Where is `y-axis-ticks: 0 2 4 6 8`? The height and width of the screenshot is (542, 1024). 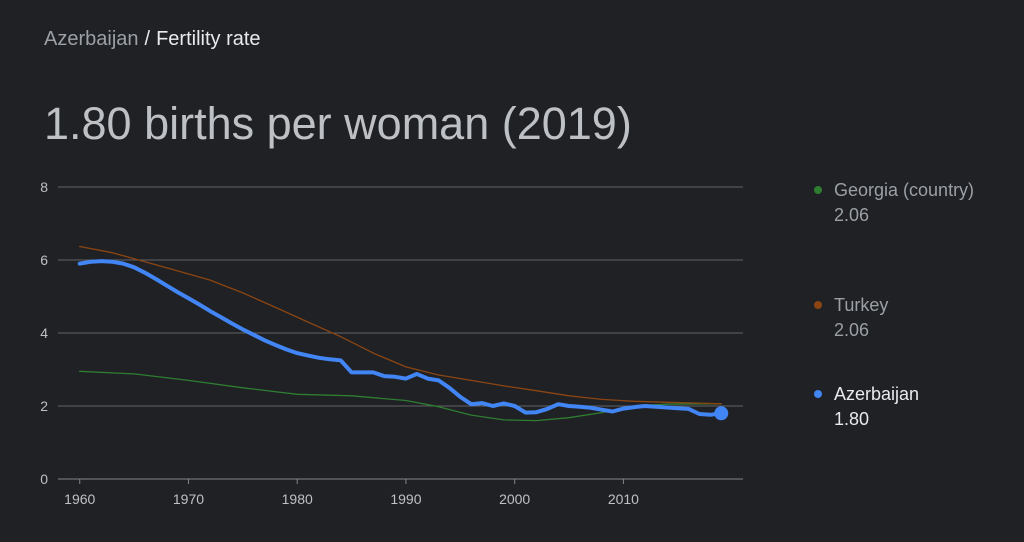 y-axis-ticks: 0 2 4 6 8 is located at coordinates (44, 333).